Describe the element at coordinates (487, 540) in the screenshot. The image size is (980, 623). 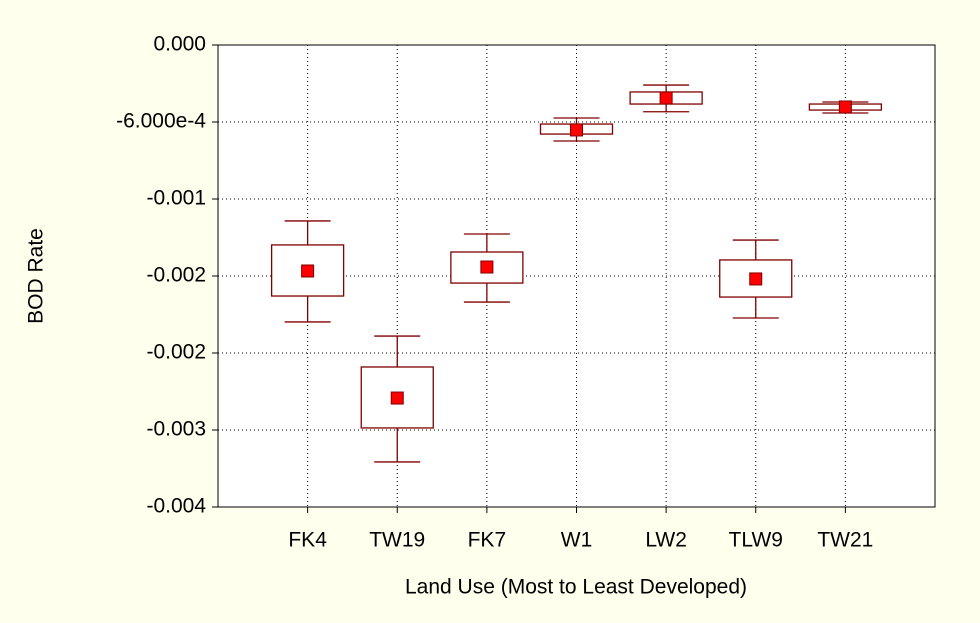
I see `x-tick-label: FK7` at that location.